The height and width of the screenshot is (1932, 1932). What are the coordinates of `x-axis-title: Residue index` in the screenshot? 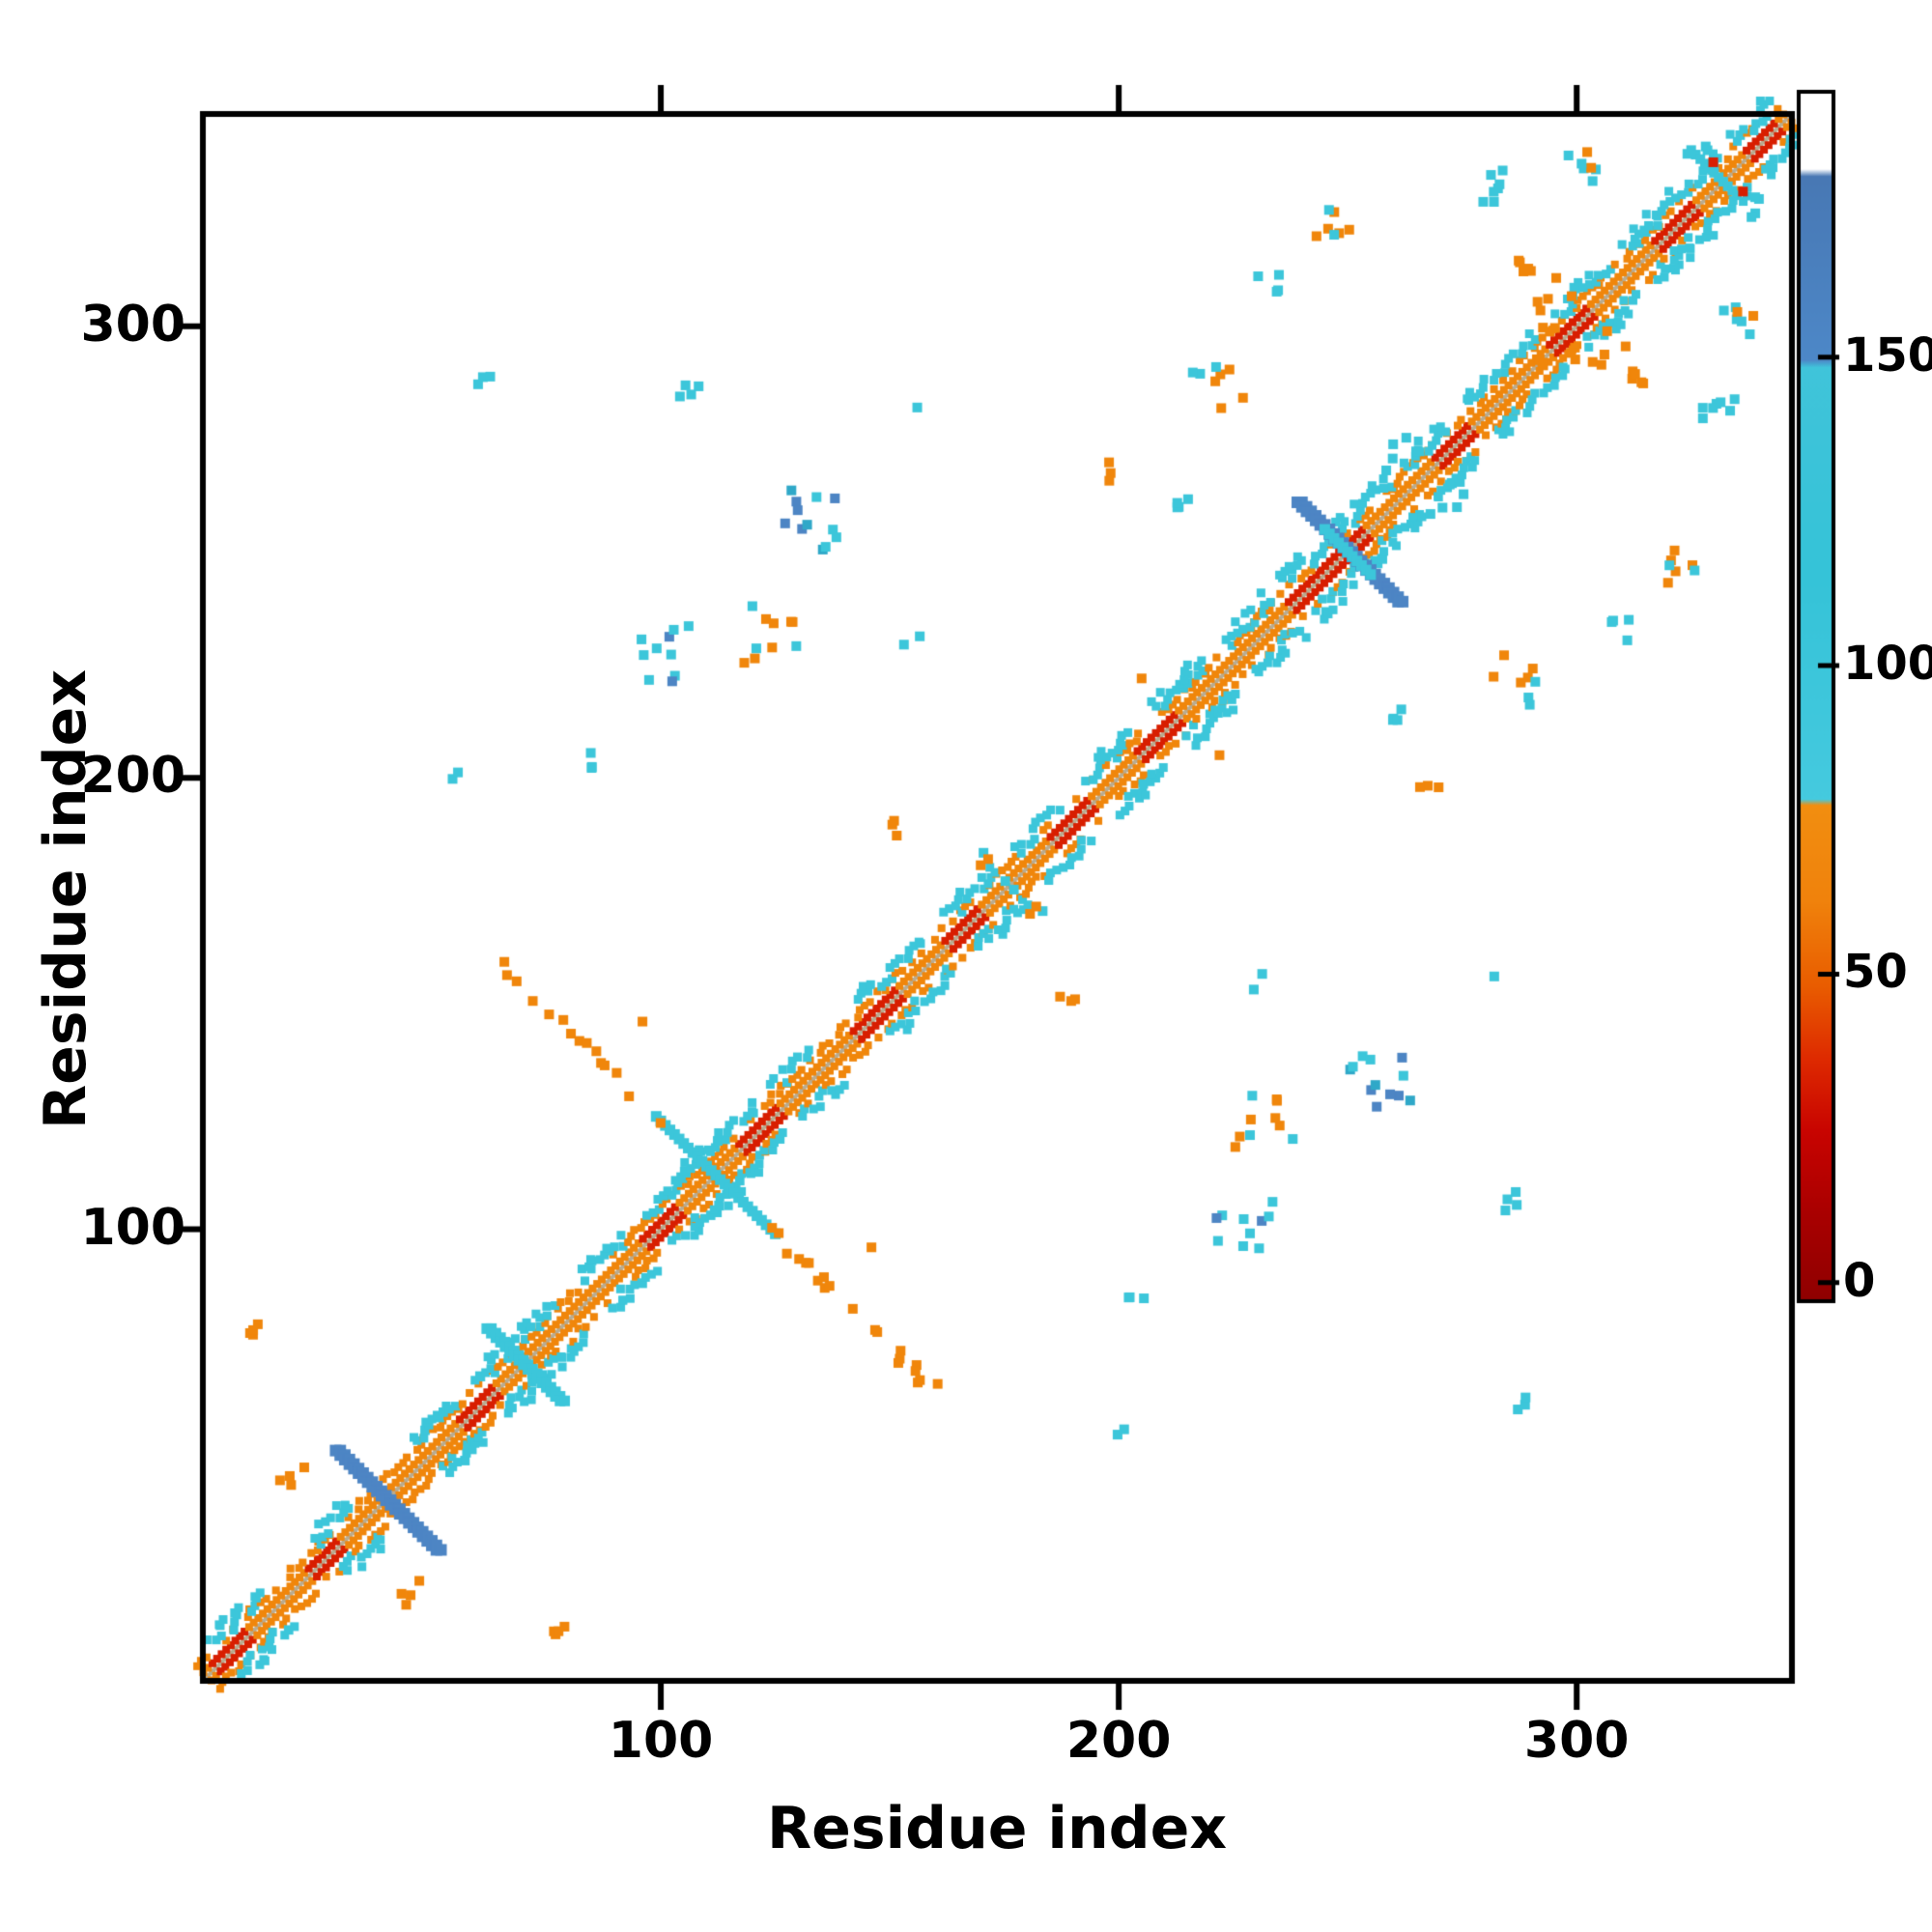 It's located at (997, 1828).